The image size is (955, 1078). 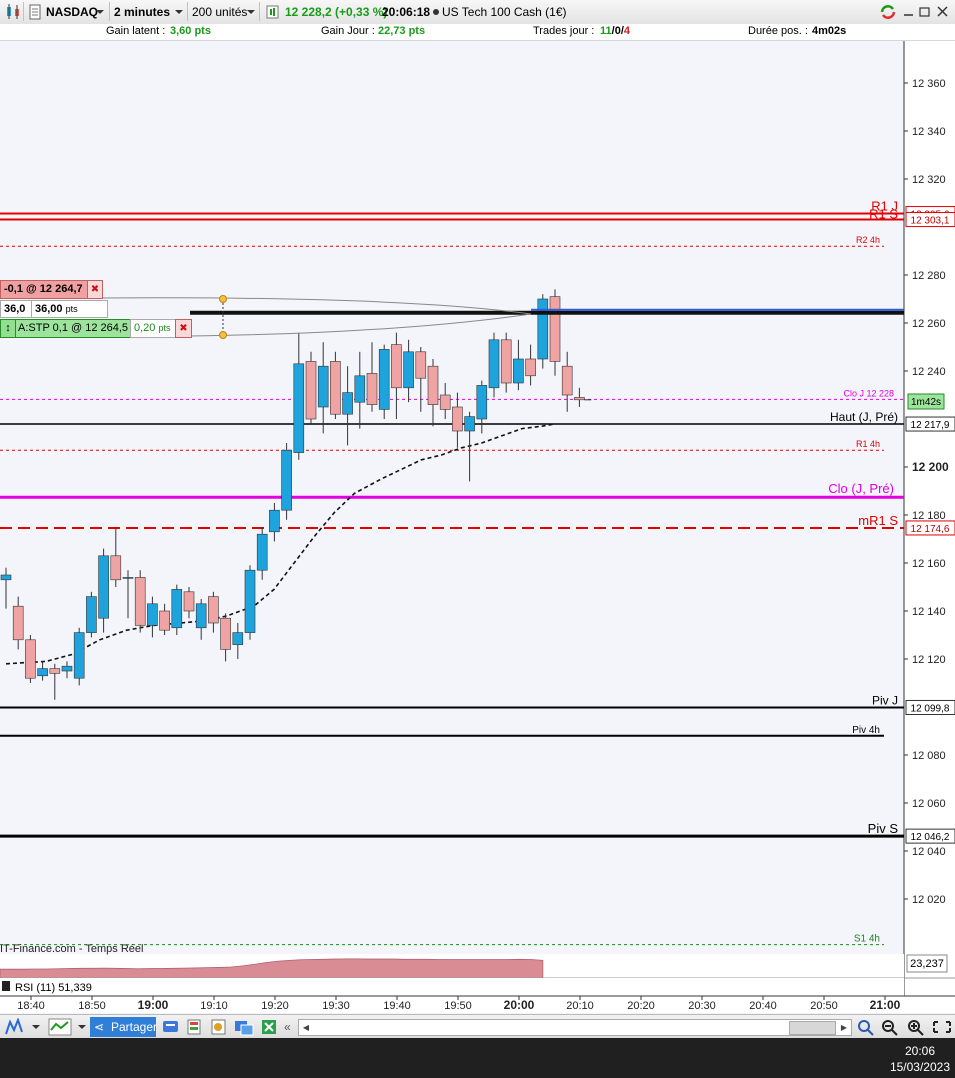 What do you see at coordinates (275, 12) in the screenshot?
I see `chart-settings-icon` at bounding box center [275, 12].